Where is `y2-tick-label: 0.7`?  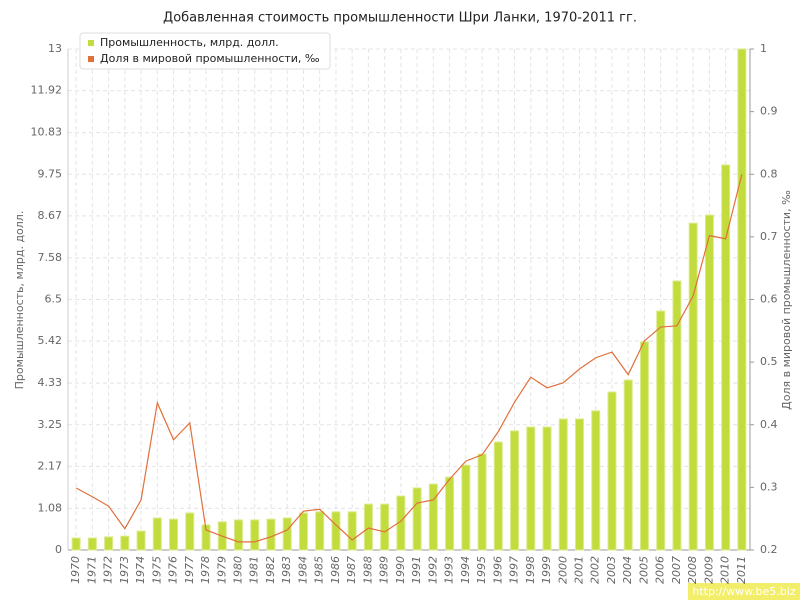 y2-tick-label: 0.7 is located at coordinates (769, 236).